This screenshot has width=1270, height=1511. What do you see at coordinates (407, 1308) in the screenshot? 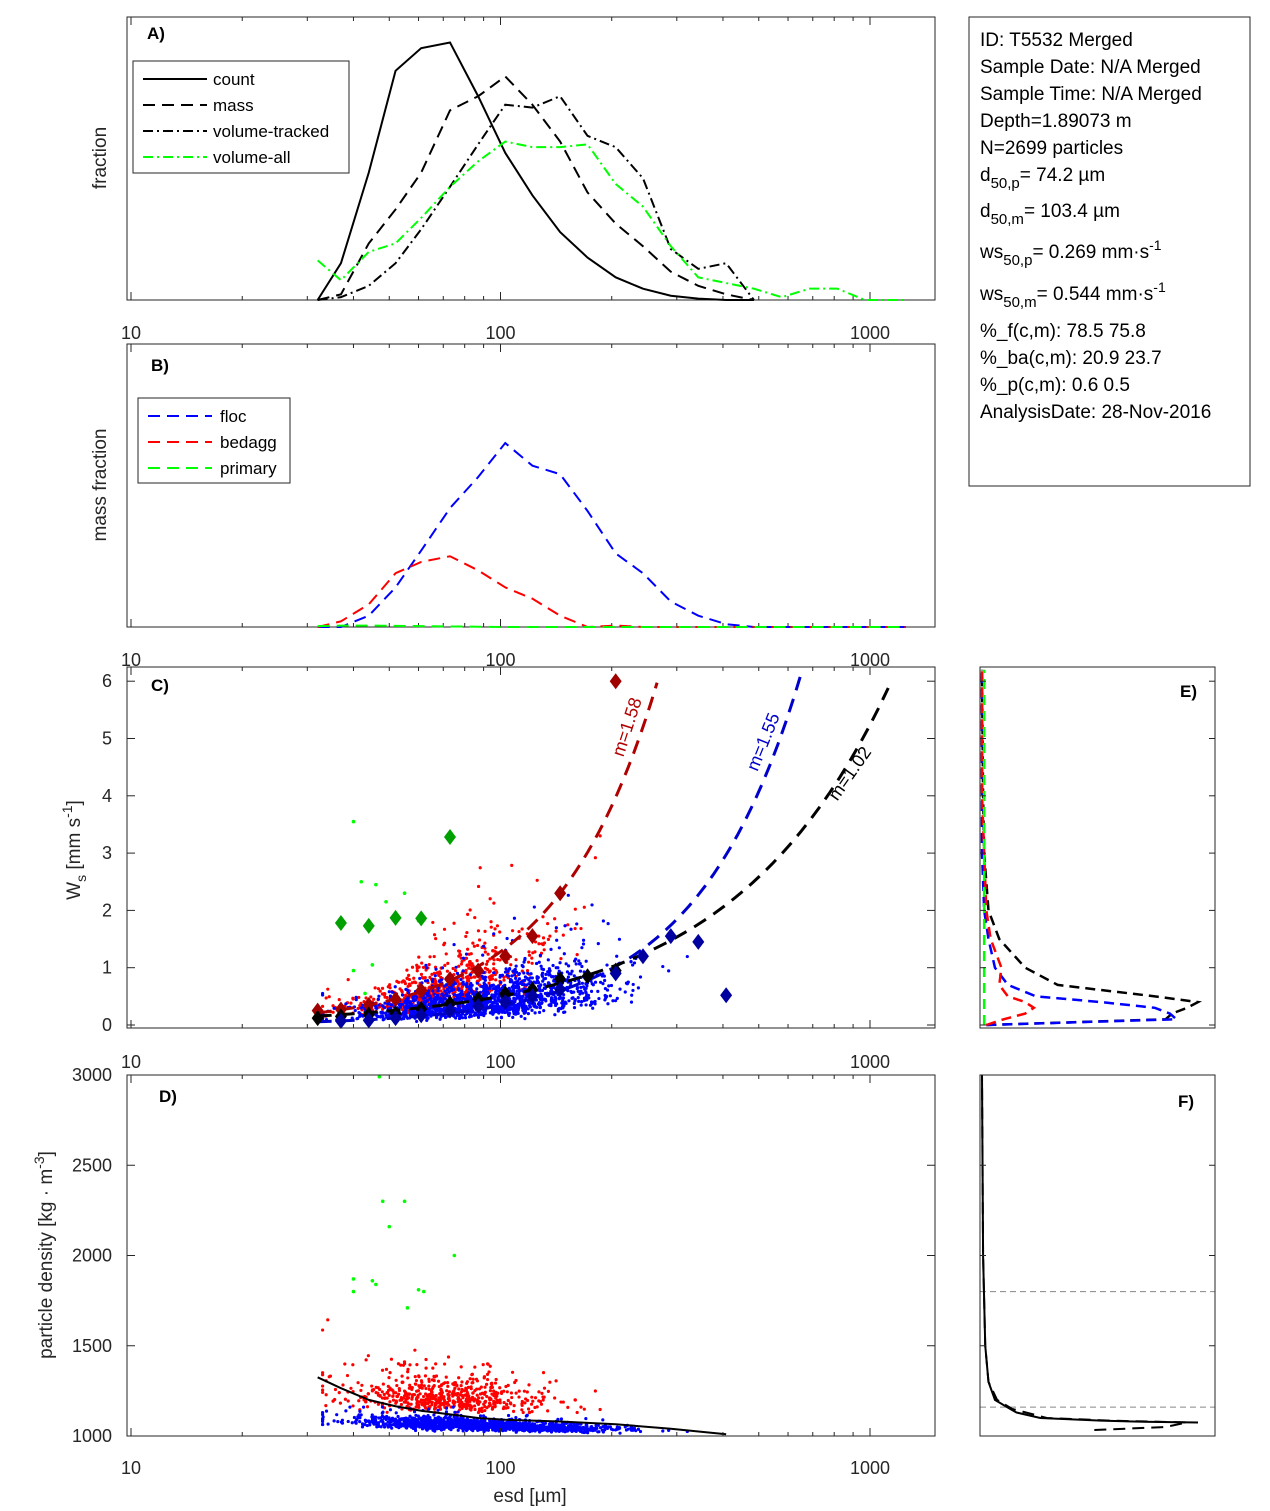
I see `primary-point` at bounding box center [407, 1308].